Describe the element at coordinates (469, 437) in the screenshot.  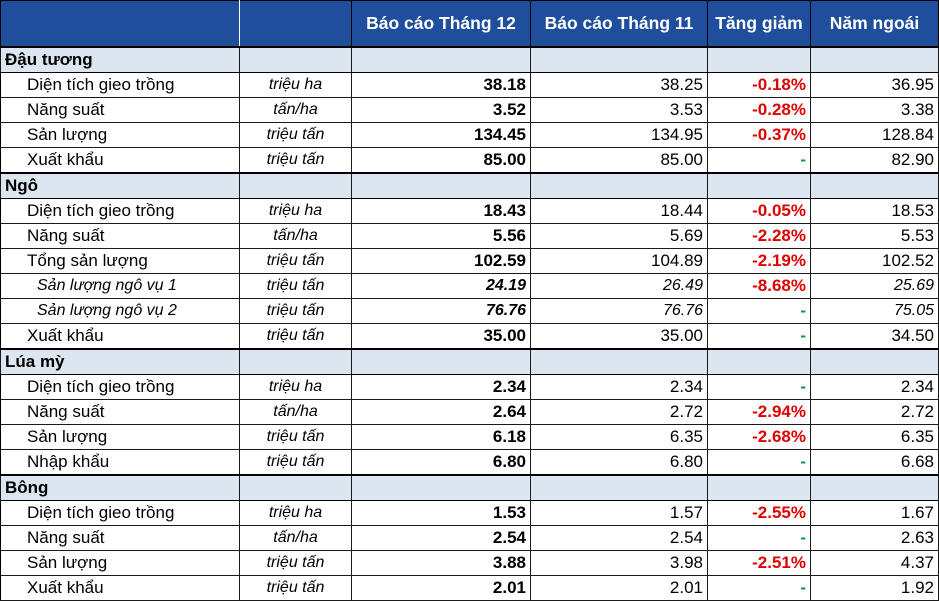
I see `table-row: Sản lượng triệu tấn 6.18 6.35 -2.68% 6.35` at that location.